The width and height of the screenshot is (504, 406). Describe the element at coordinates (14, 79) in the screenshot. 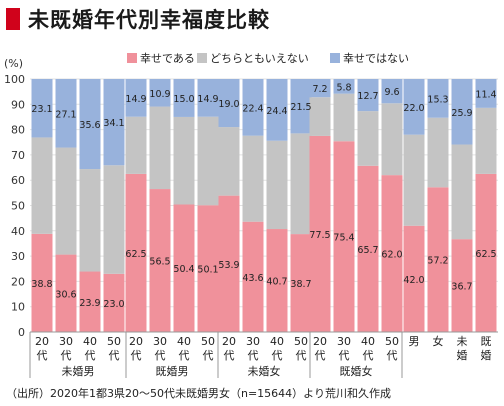

I see `y-tick-label-100: 100` at that location.